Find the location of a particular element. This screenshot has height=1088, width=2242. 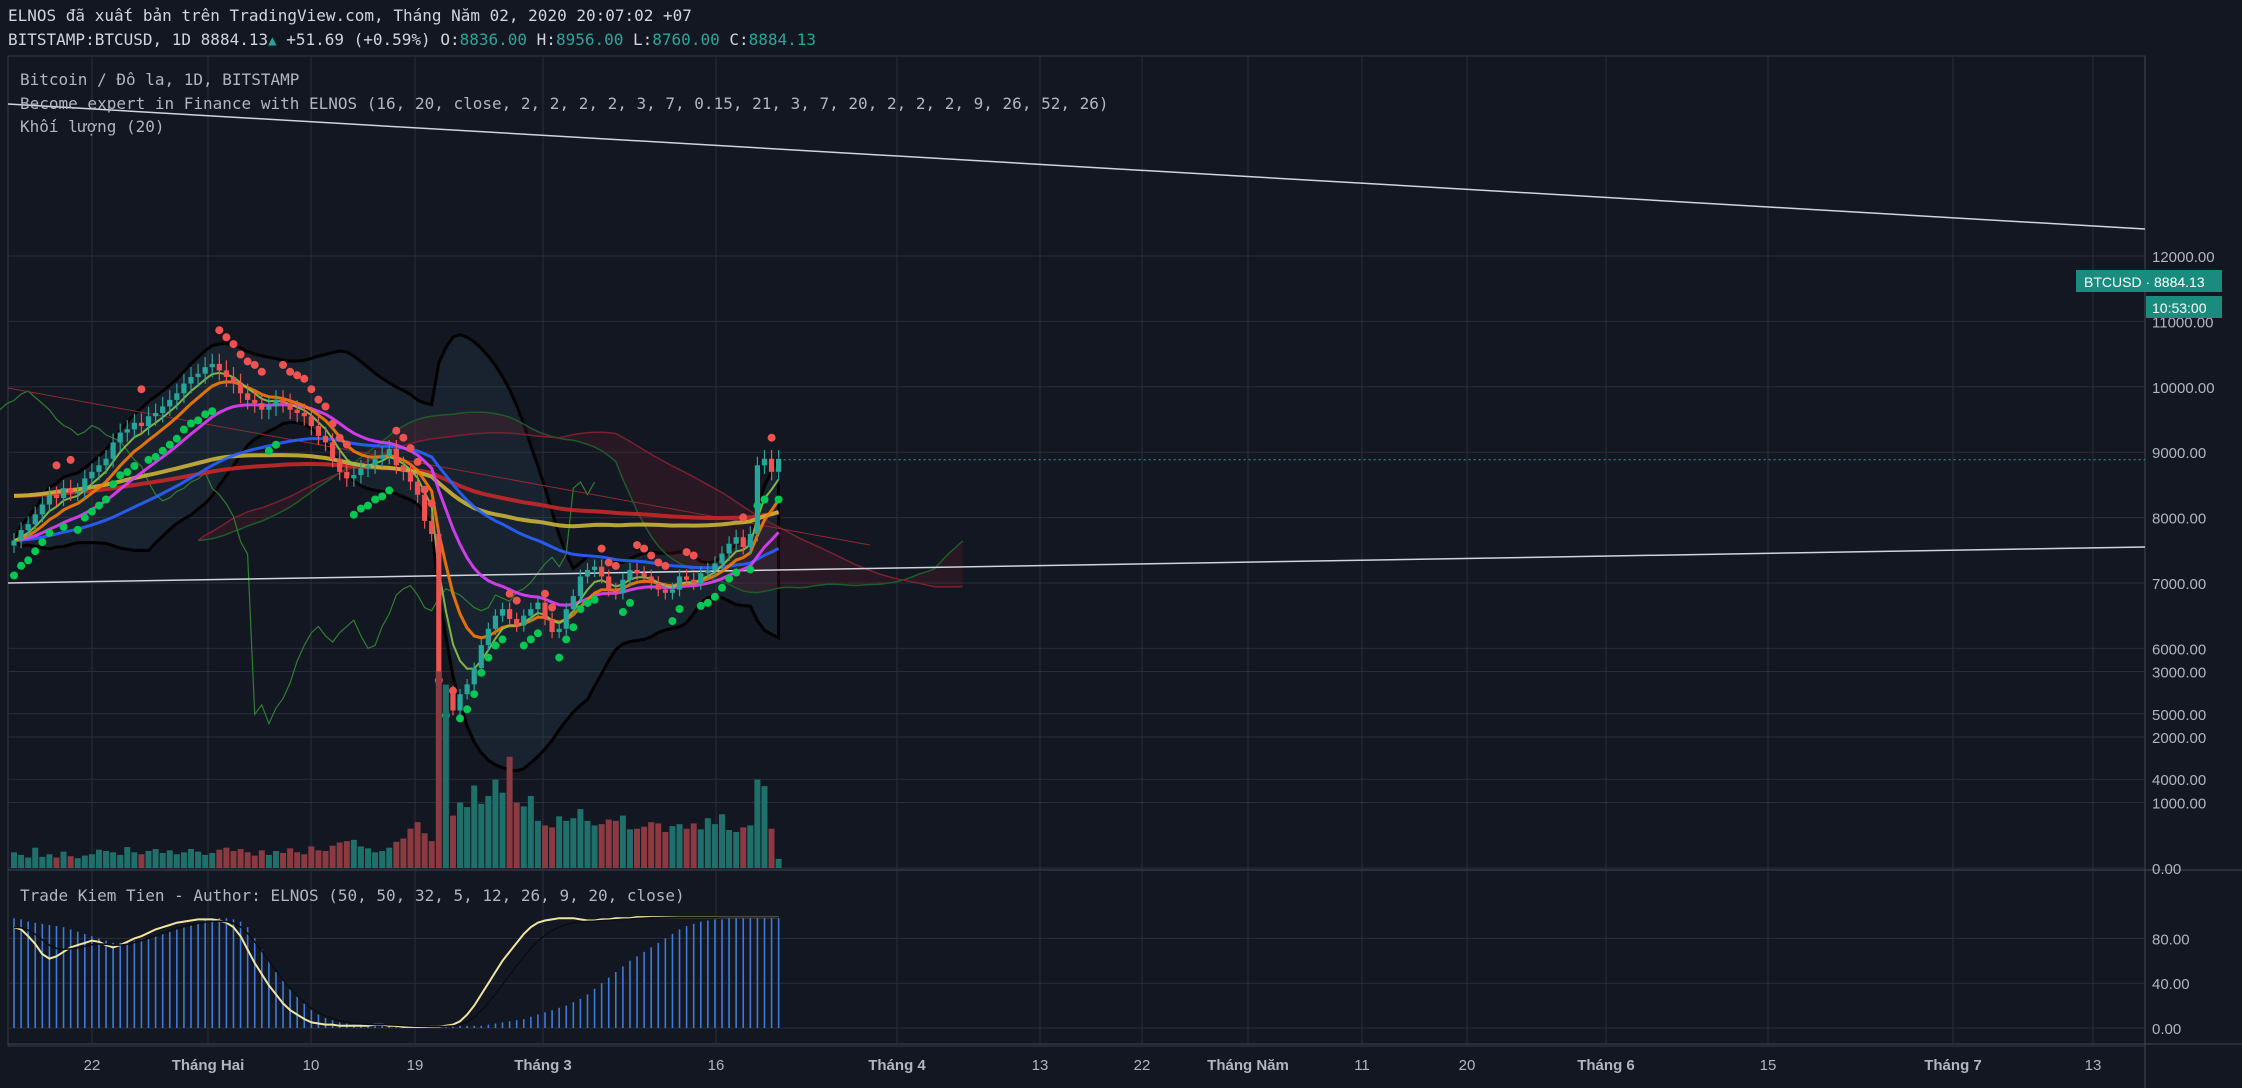

low-value: 8760.00 is located at coordinates (686, 39).